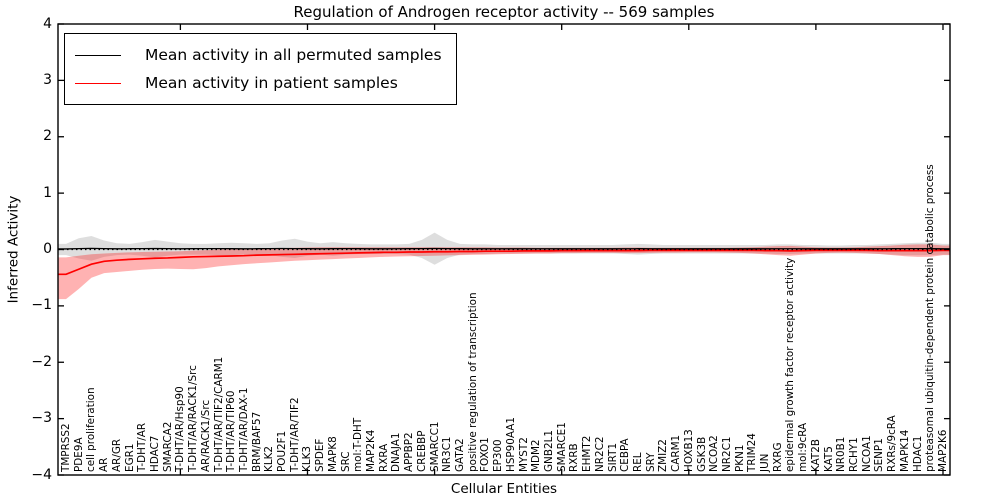 Image resolution: width=1000 pixels, height=500 pixels. Describe the element at coordinates (269, 458) in the screenshot. I see `x-category-label: KLK2` at that location.